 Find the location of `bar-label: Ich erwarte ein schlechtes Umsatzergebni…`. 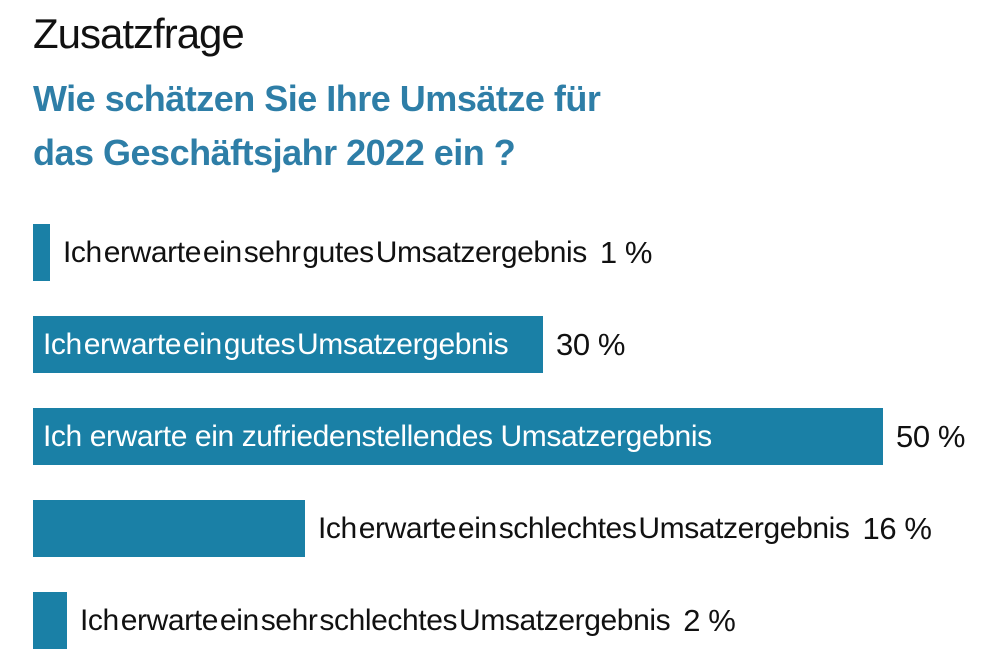

bar-label: Ich erwarte ein schlechtes Umsatzergebni… is located at coordinates (584, 528).